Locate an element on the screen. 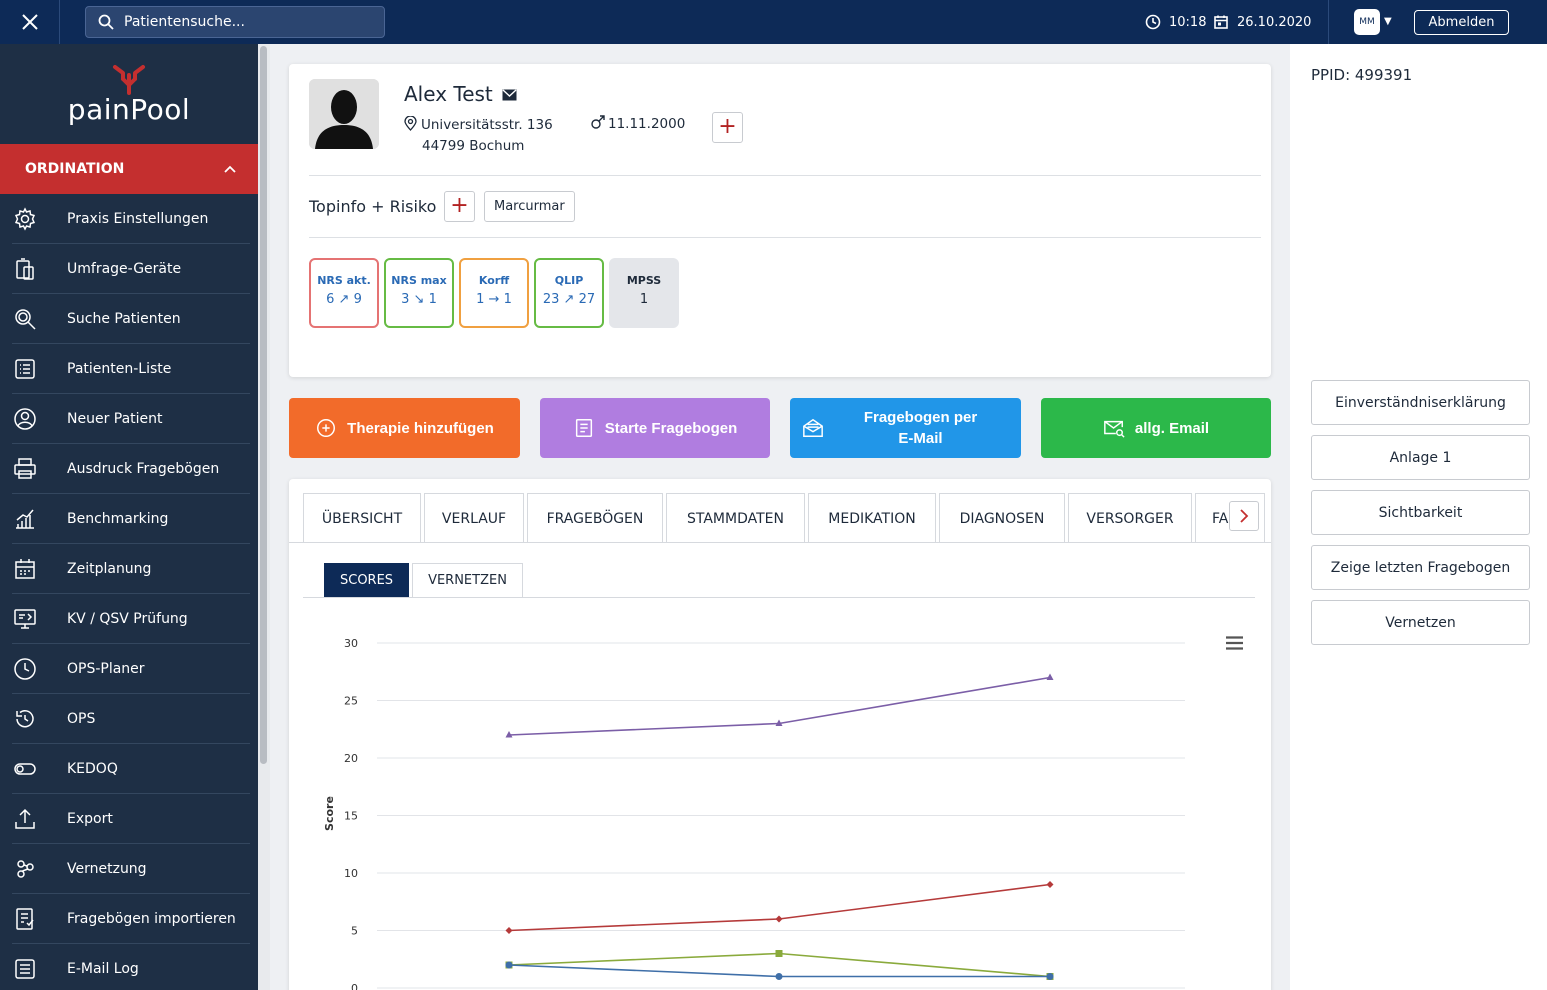  toggle-icon is located at coordinates (25, 769).